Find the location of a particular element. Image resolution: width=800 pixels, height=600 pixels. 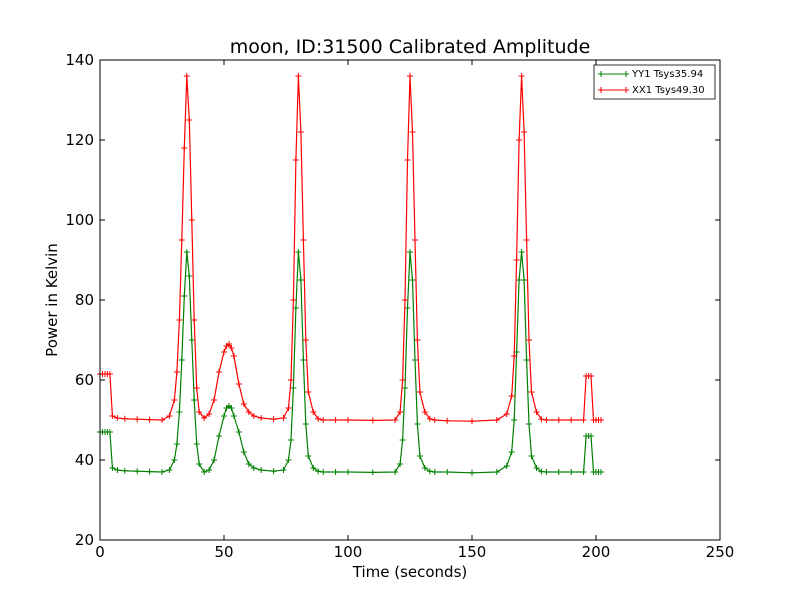

y-tick-label: 20 is located at coordinates (84, 540).